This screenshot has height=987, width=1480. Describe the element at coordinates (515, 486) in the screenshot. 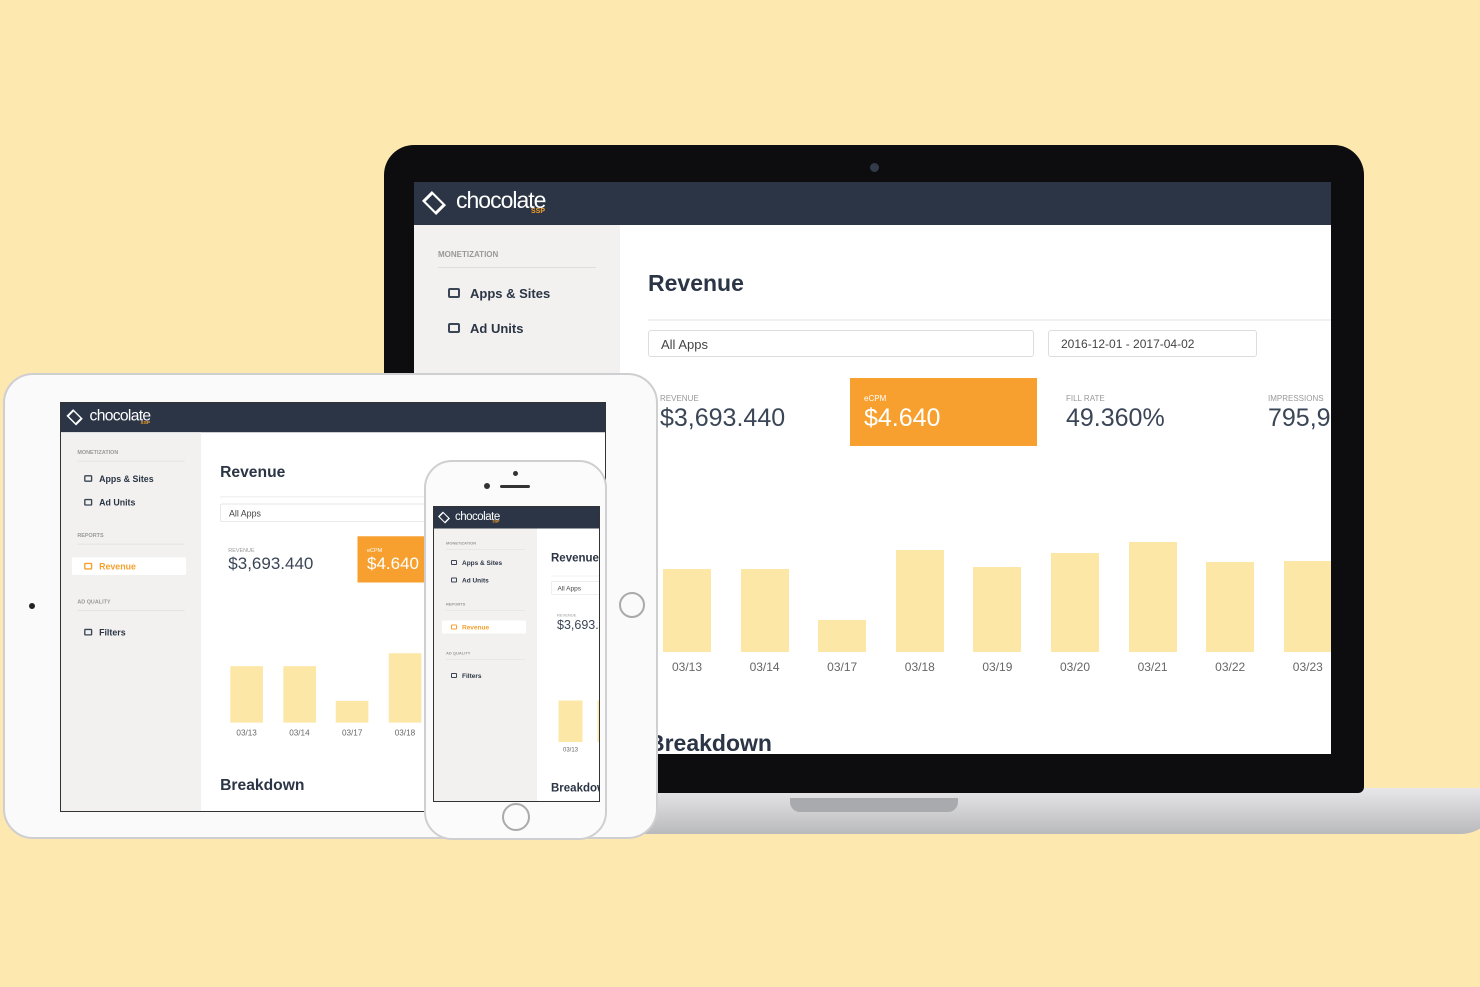

I see `phone-speaker` at that location.